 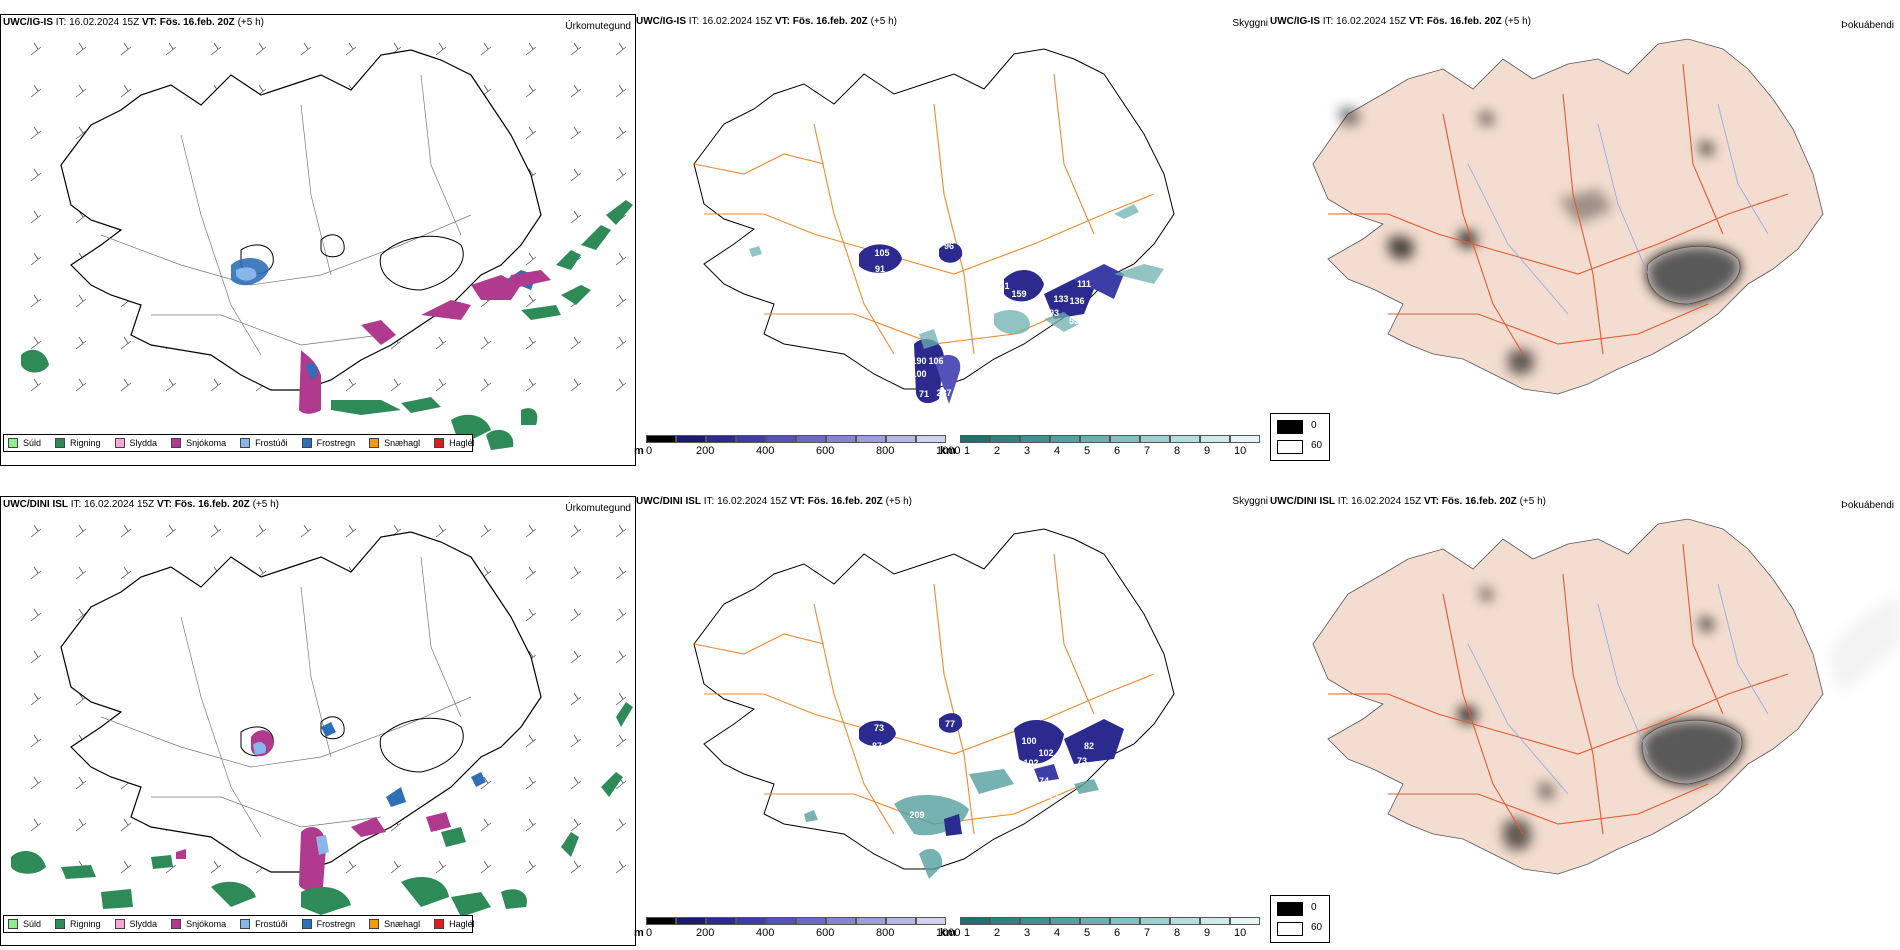 I want to click on ceiling-tick-label: 200, so click(x=705, y=933).